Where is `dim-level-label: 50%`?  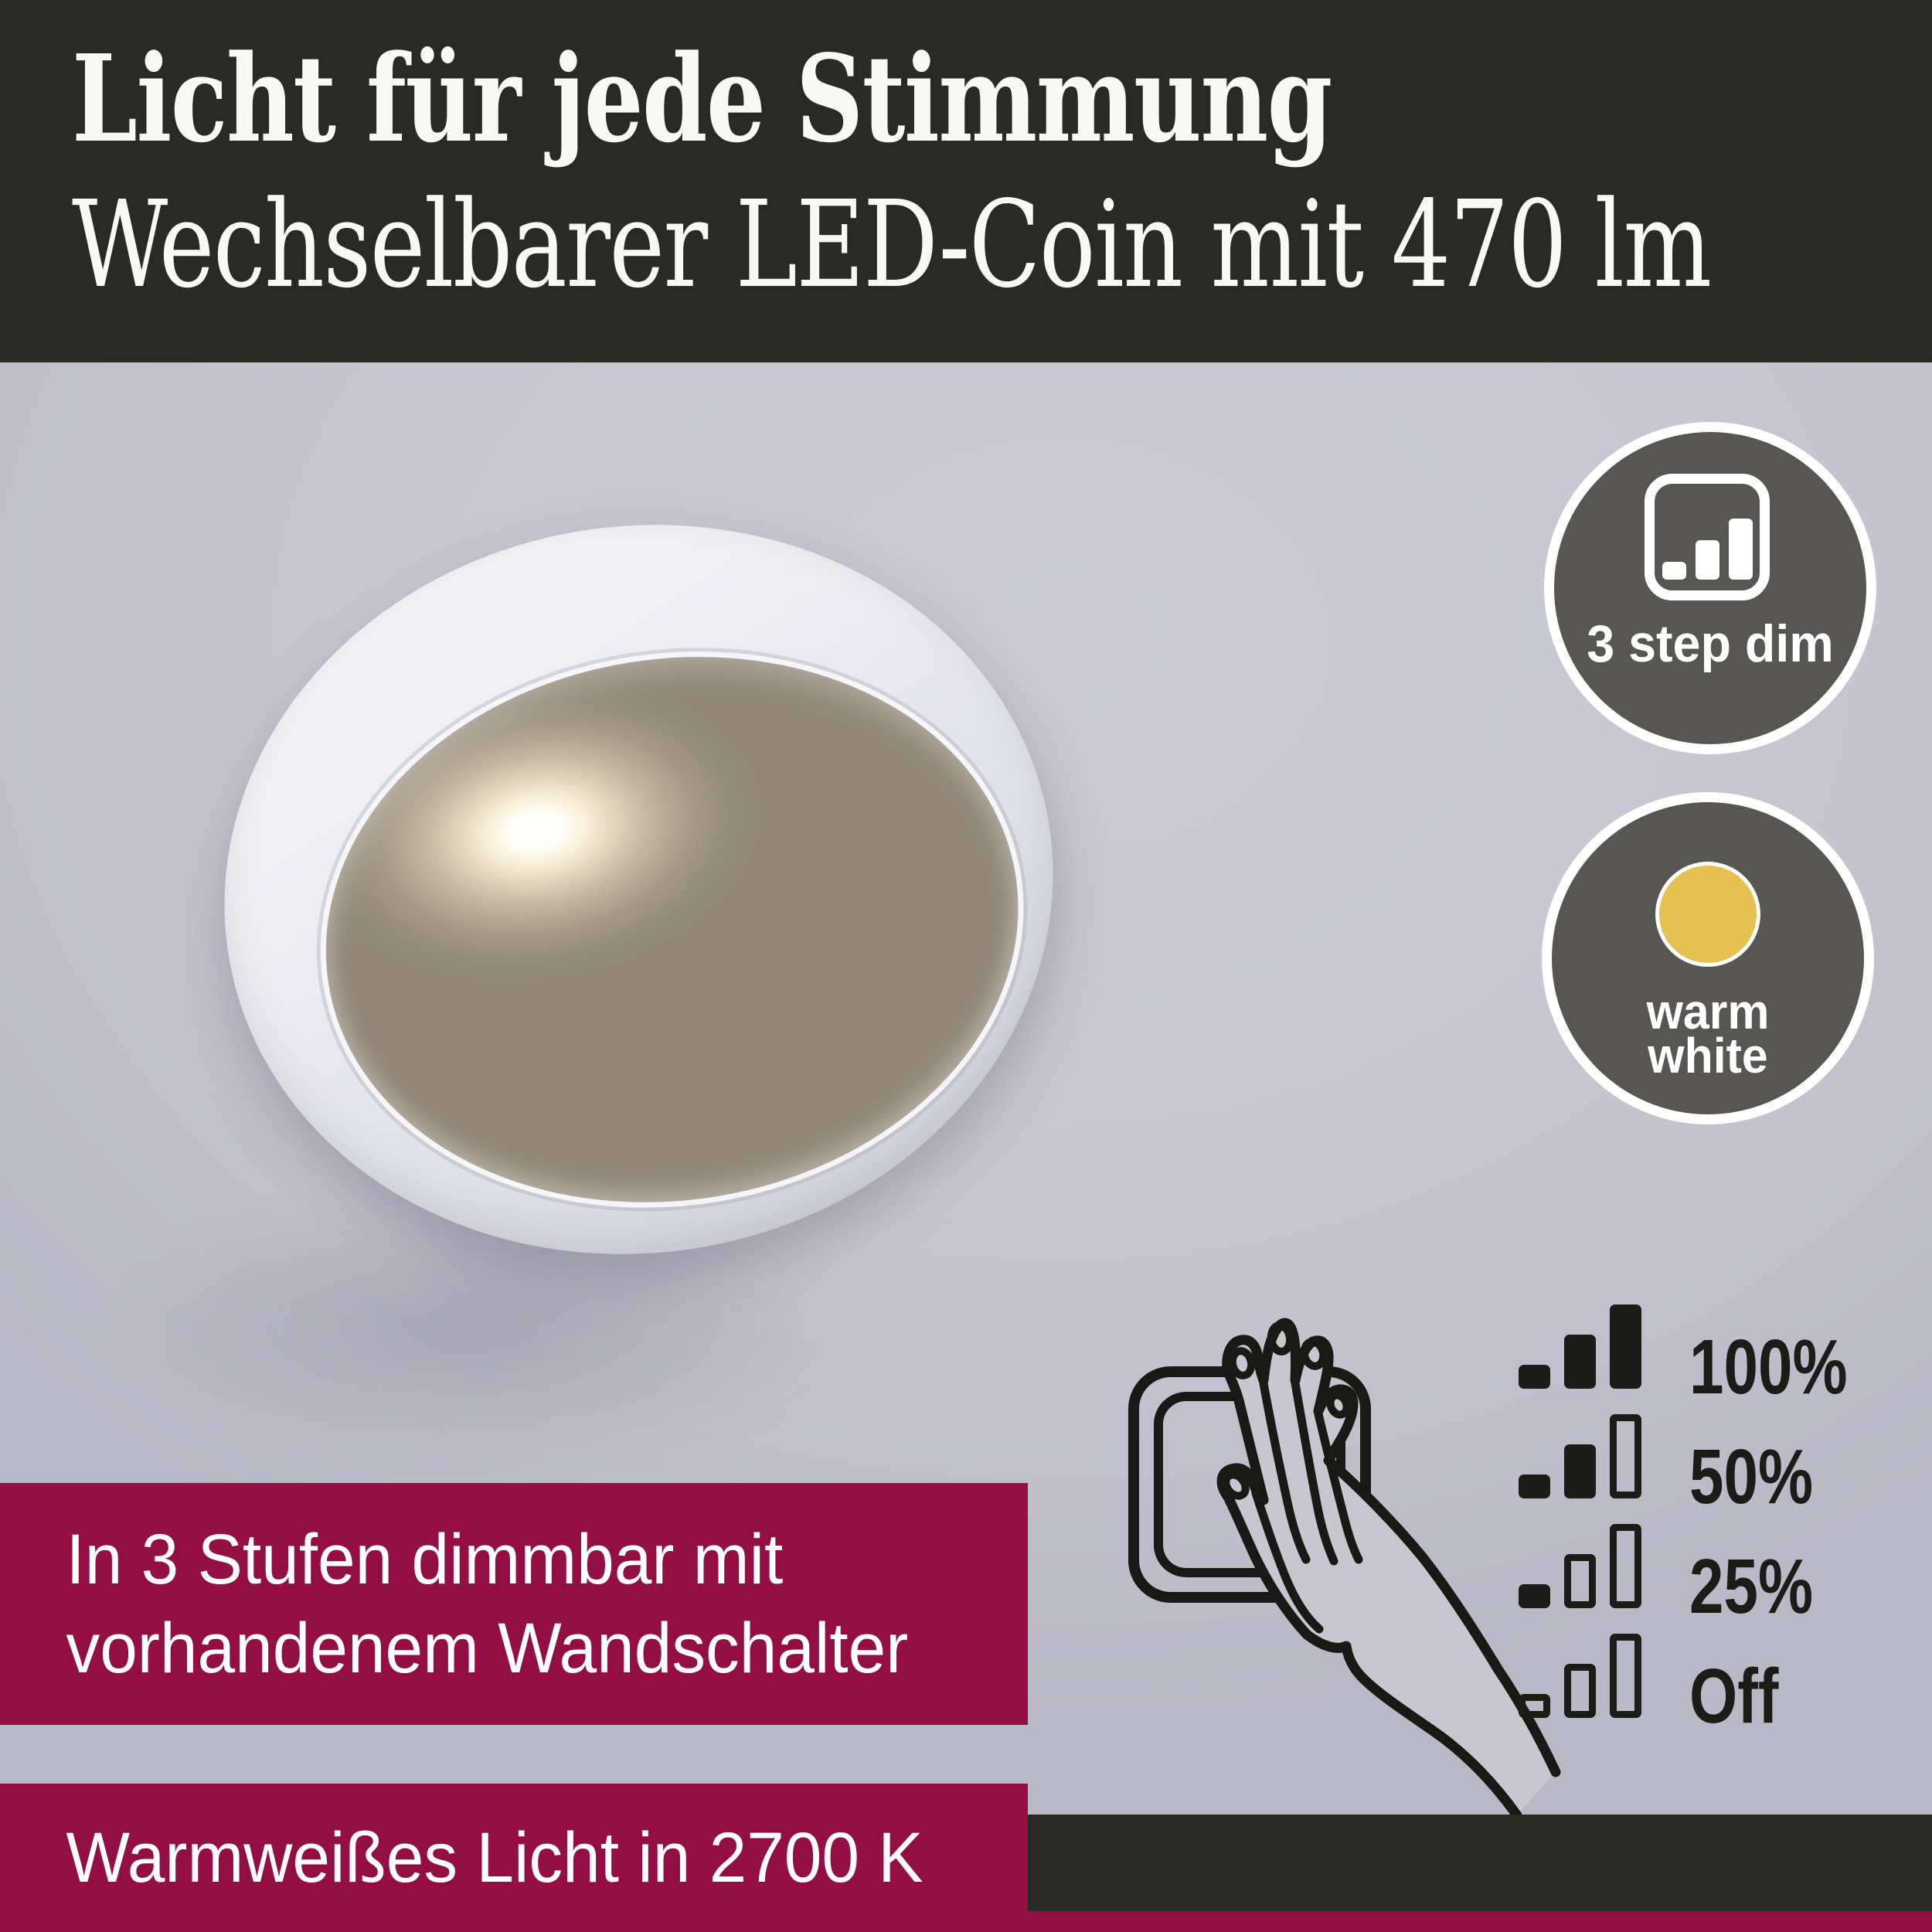 dim-level-label: 50% is located at coordinates (1752, 1477).